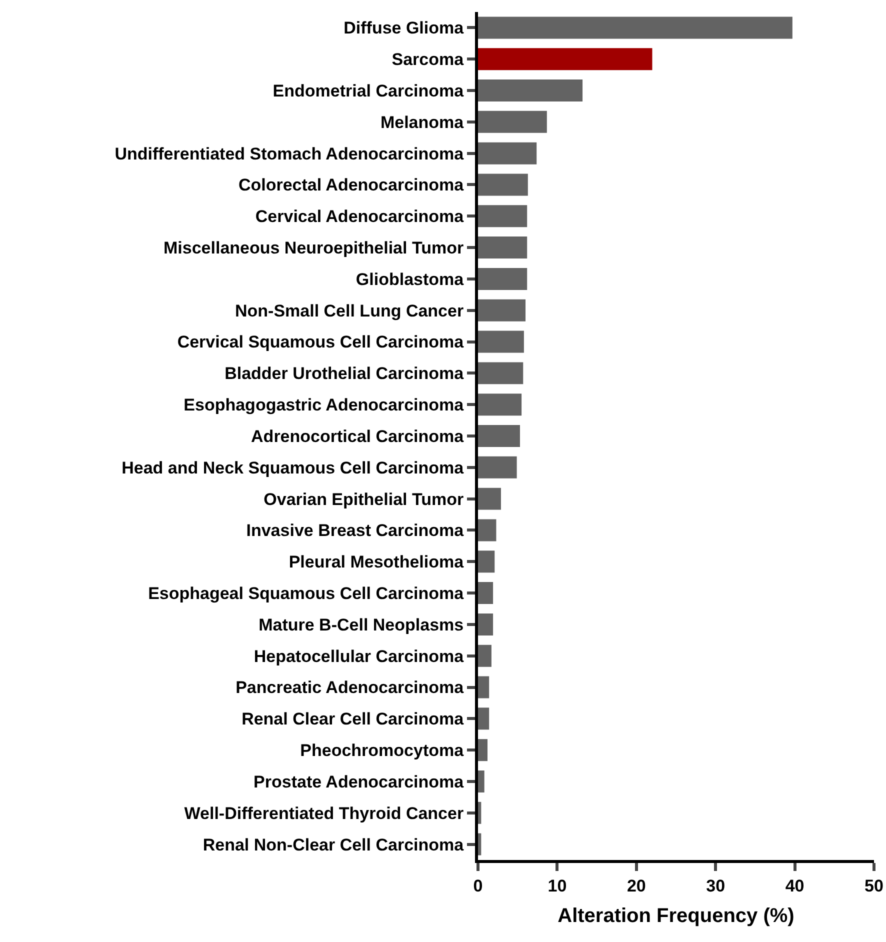 Image resolution: width=886 pixels, height=942 pixels. Describe the element at coordinates (359, 656) in the screenshot. I see `y-tick-label: Hepatocellular Carcinoma` at that location.